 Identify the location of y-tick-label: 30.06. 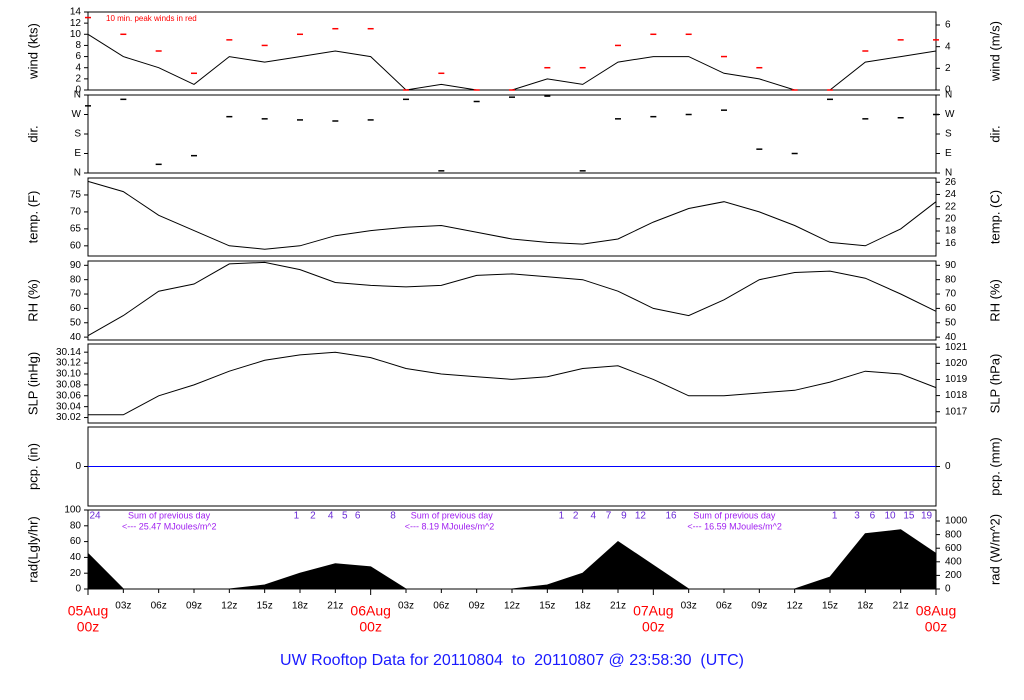
(68, 395).